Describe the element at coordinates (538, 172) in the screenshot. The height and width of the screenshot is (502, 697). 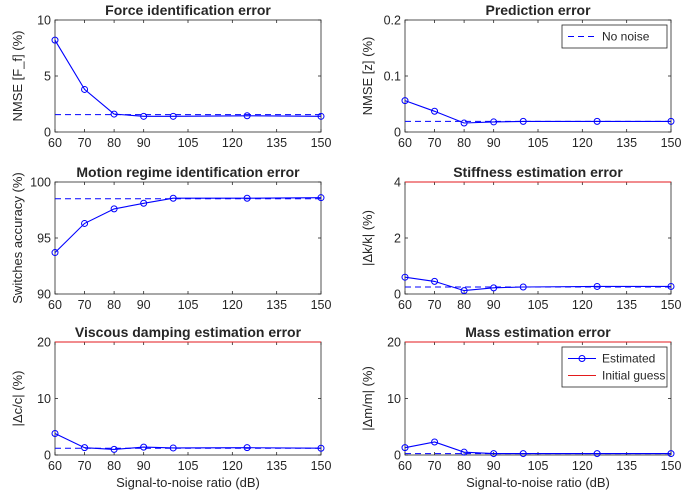
I see `chart-title: Stiffness estimation error` at that location.